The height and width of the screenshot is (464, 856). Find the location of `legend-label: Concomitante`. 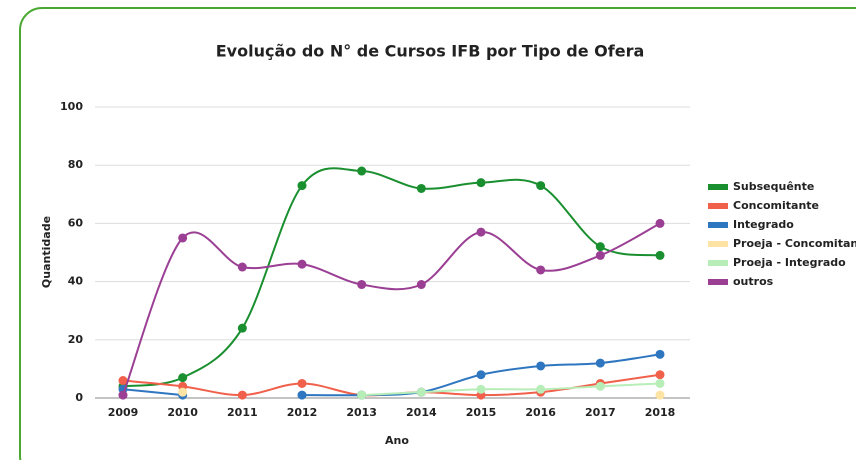

legend-label: Concomitante is located at coordinates (776, 205).